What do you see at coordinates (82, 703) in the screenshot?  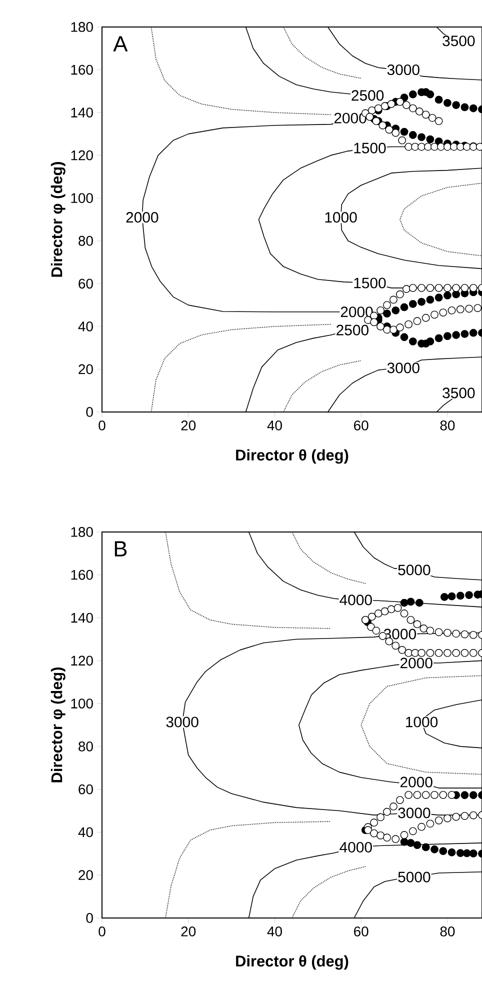 I see `y-tick-label: 100` at bounding box center [82, 703].